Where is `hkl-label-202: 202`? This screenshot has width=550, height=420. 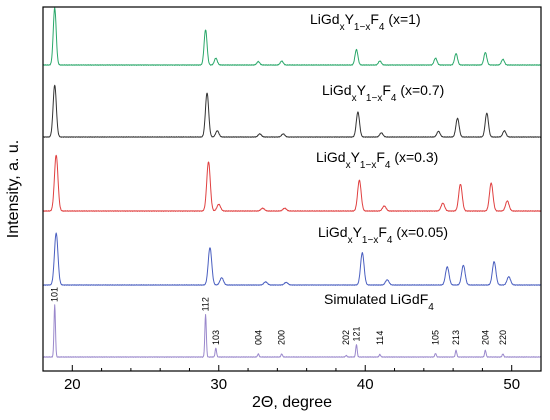 hkl-label-202: 202 is located at coordinates (346, 337).